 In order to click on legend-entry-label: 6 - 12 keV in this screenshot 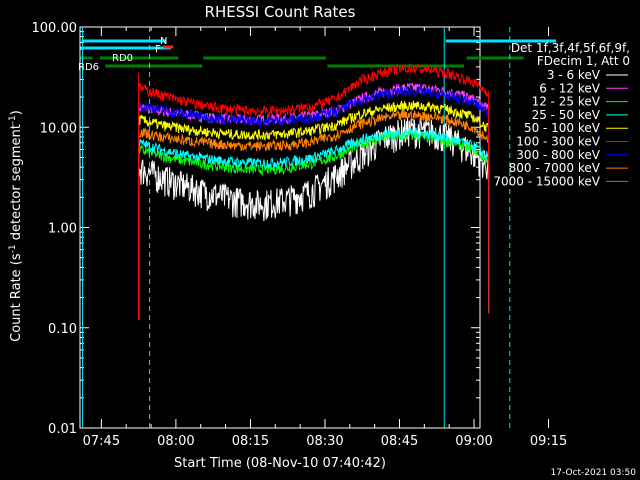, I will do `click(570, 88)`.